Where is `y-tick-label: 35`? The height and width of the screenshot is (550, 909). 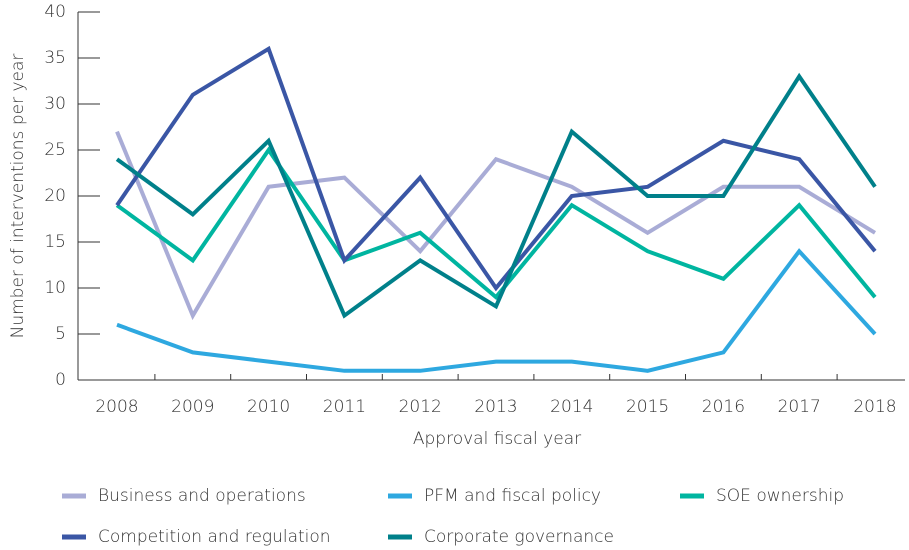
y-tick-label: 35 is located at coordinates (55, 58).